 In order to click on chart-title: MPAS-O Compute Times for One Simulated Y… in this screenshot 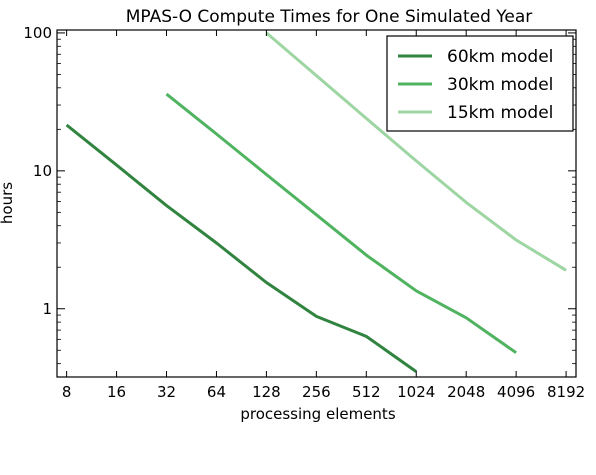, I will do `click(329, 17)`.